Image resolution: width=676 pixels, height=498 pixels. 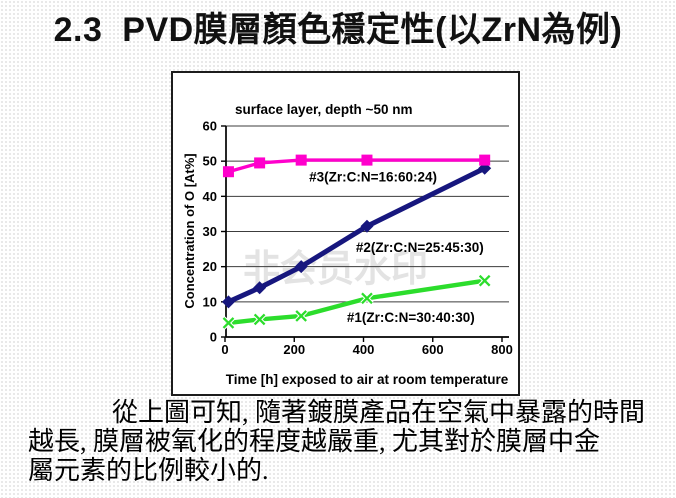 What do you see at coordinates (224, 349) in the screenshot?
I see `x-tick-label: 0` at bounding box center [224, 349].